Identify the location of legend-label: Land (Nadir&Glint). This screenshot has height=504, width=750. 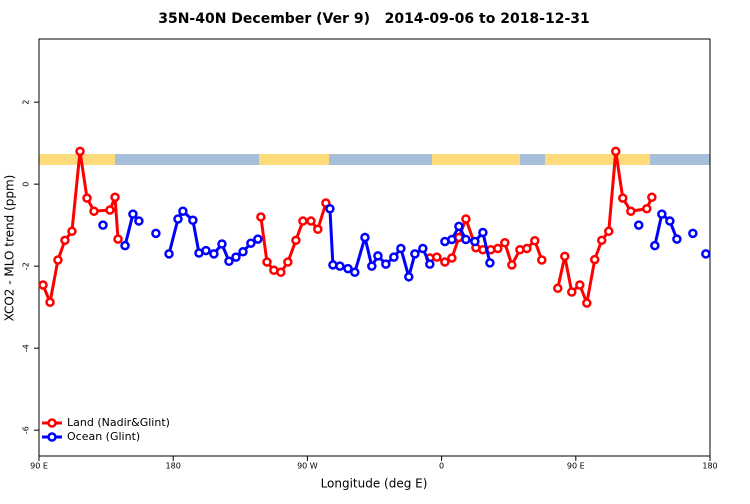
(118, 422).